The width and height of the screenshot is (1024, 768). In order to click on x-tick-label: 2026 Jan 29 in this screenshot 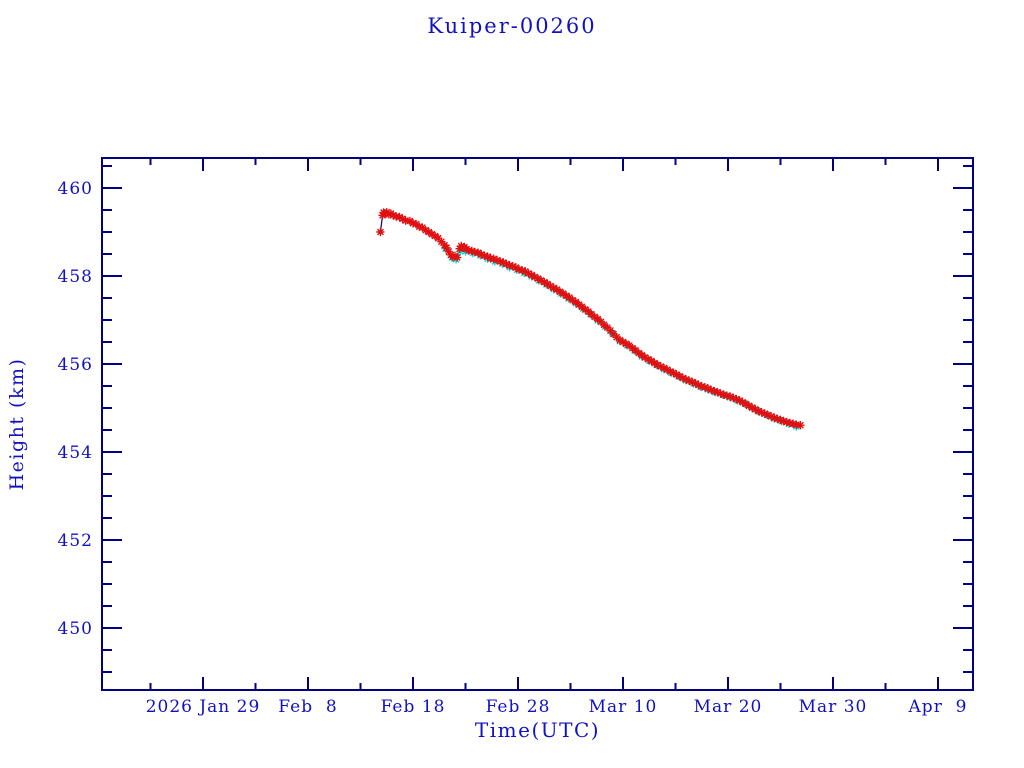, I will do `click(203, 707)`.